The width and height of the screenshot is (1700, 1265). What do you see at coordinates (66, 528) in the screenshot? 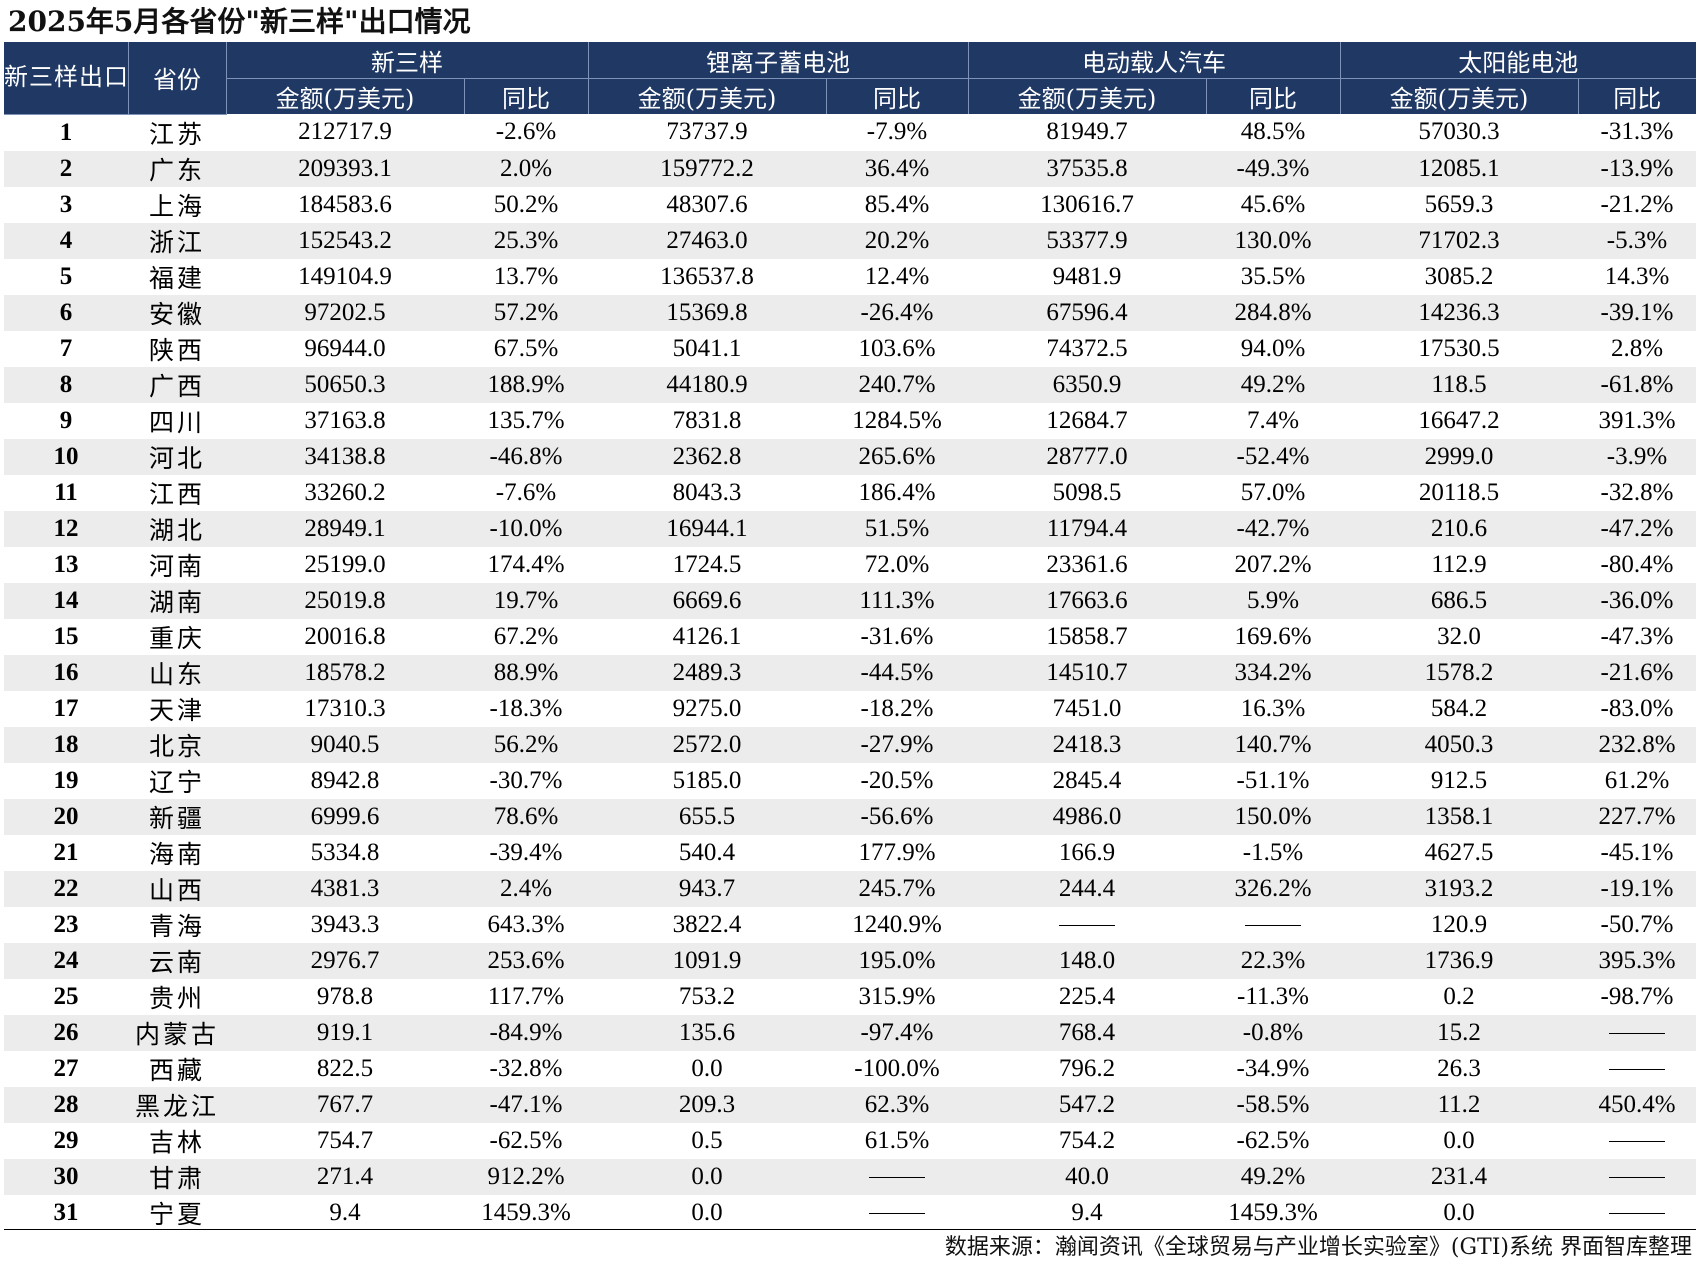
I see `rank-value: 12` at bounding box center [66, 528].